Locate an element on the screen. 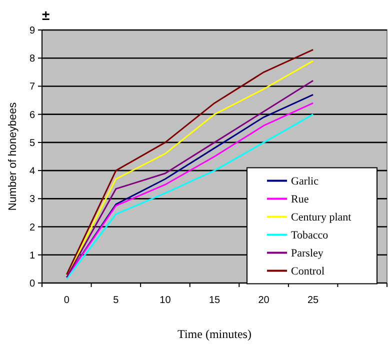 The height and width of the screenshot is (358, 391). y-tick-label: 7 is located at coordinates (32, 87).